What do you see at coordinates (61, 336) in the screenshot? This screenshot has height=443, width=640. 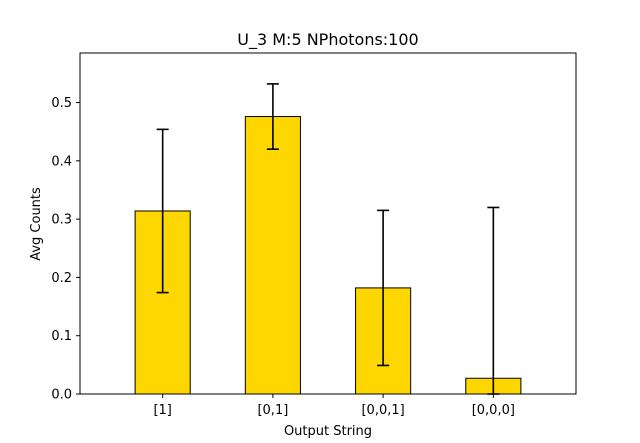 I see `y-tick-label: 0.1` at bounding box center [61, 336].